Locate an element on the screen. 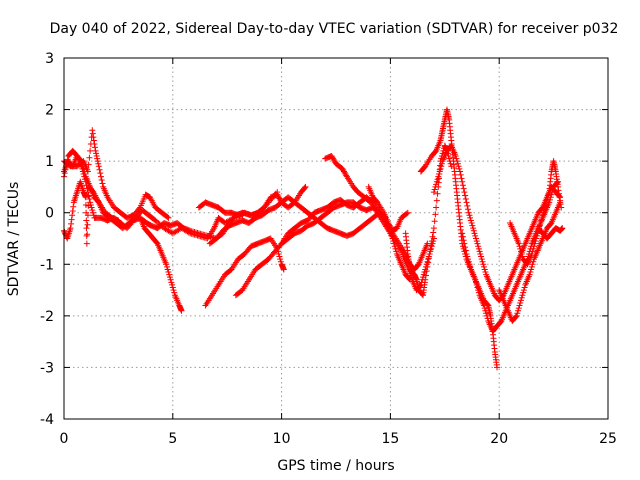  x-axis-label: GPS time / hours is located at coordinates (335, 466).